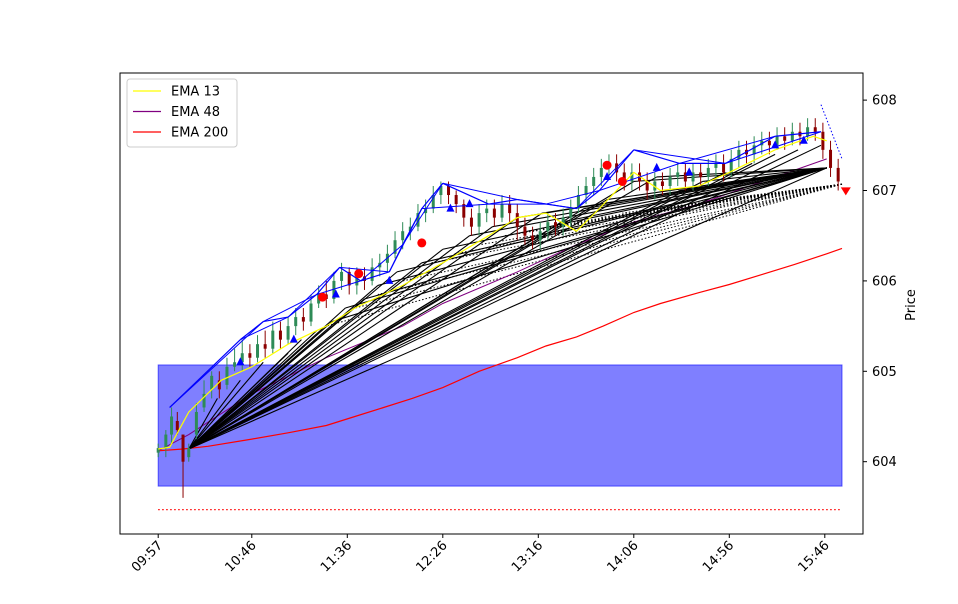  I want to click on legend-box, so click(182, 113).